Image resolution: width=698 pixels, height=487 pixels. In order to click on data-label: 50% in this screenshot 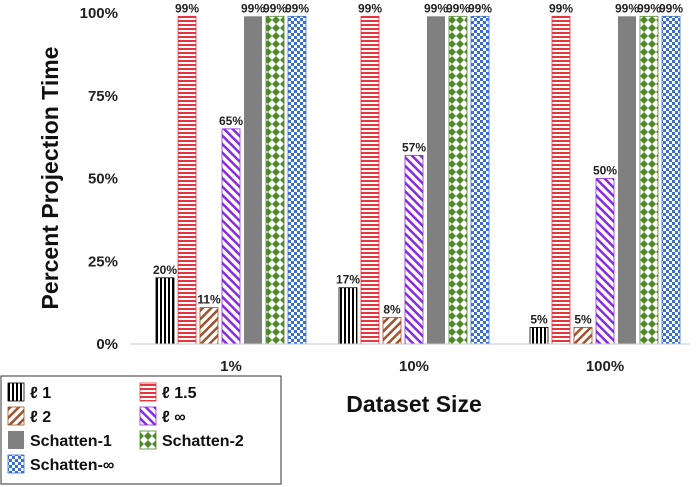, I will do `click(605, 171)`.